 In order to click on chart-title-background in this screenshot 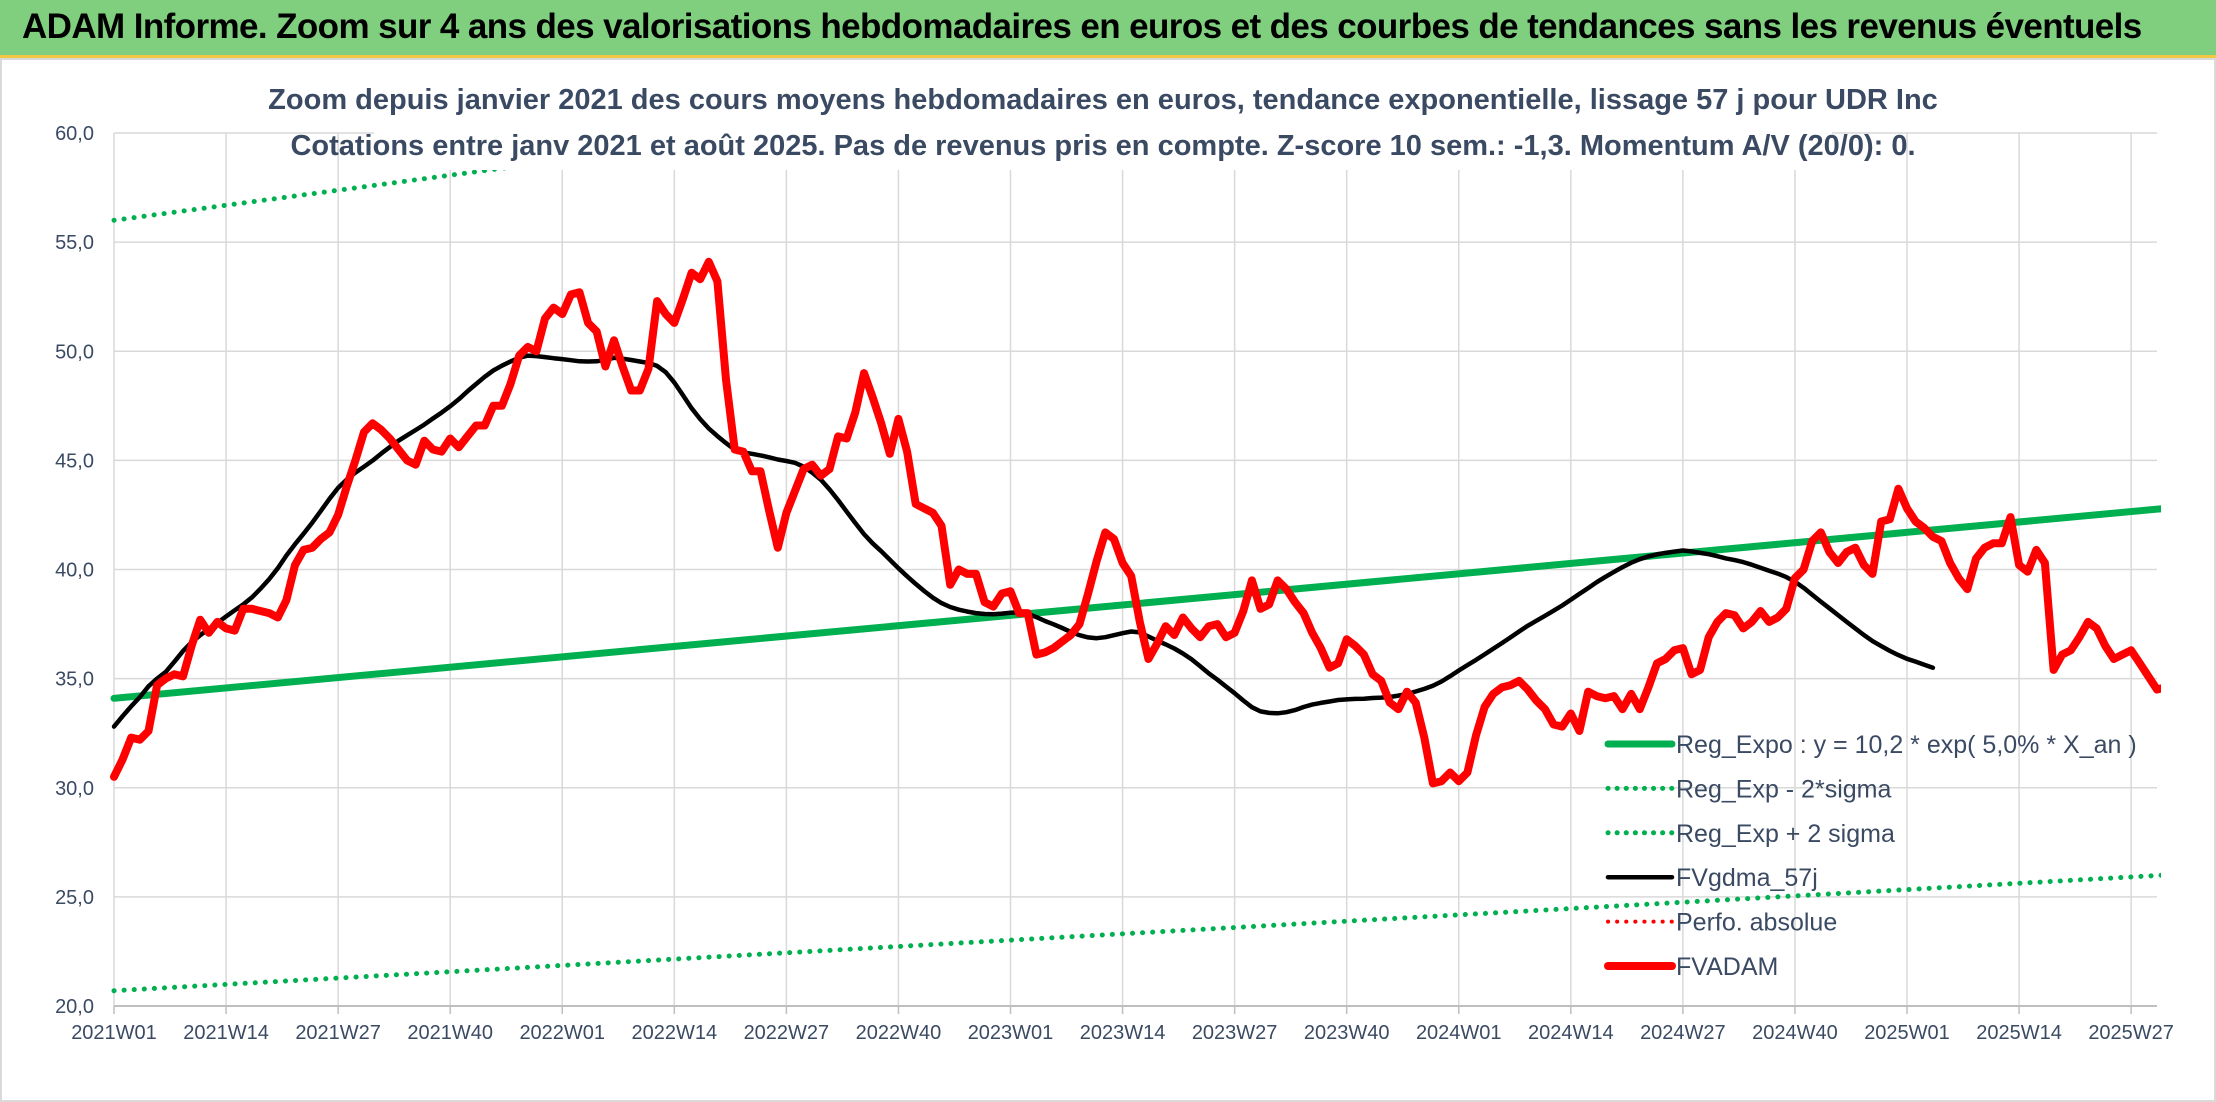, I will do `click(1103, 116)`.